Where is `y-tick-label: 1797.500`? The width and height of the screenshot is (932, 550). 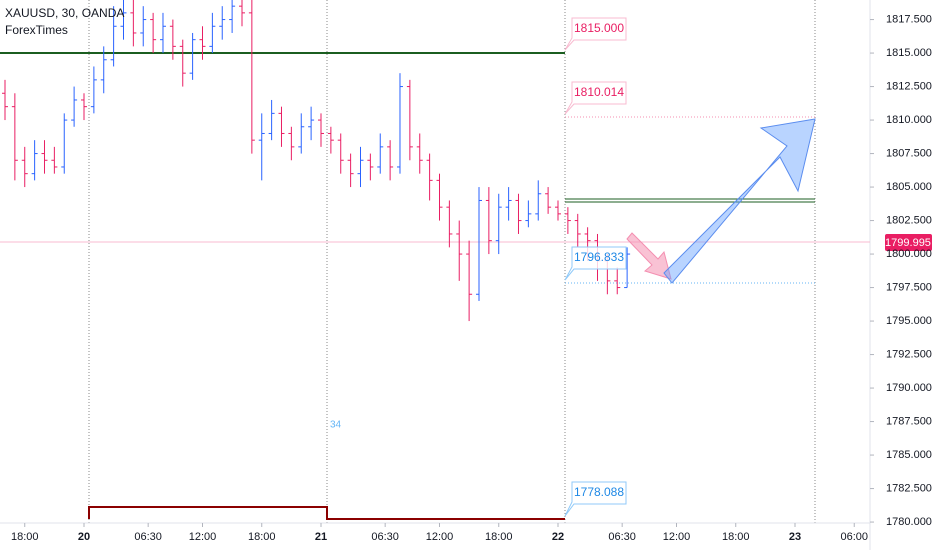
y-tick-label: 1797.500 is located at coordinates (909, 287).